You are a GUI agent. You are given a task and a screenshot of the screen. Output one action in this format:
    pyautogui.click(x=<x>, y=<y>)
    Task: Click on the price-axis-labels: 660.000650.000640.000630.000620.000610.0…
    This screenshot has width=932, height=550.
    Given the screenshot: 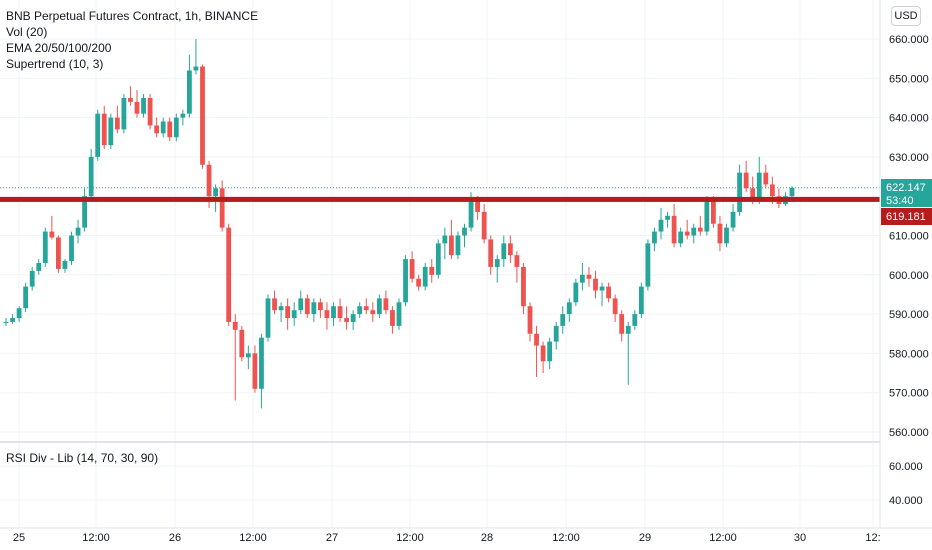 What is the action you would take?
    pyautogui.click(x=909, y=236)
    